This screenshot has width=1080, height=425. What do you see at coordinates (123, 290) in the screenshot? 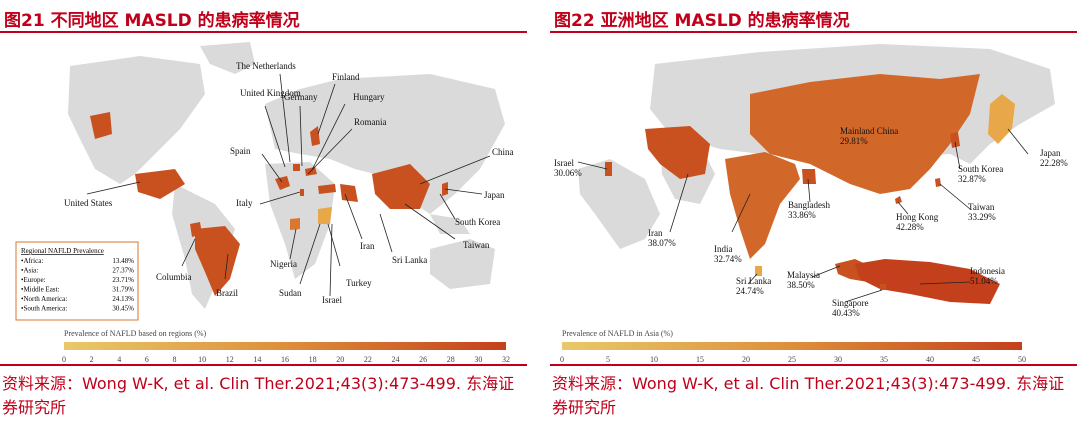
I see `legend-region-value: 31.79%` at bounding box center [123, 290].